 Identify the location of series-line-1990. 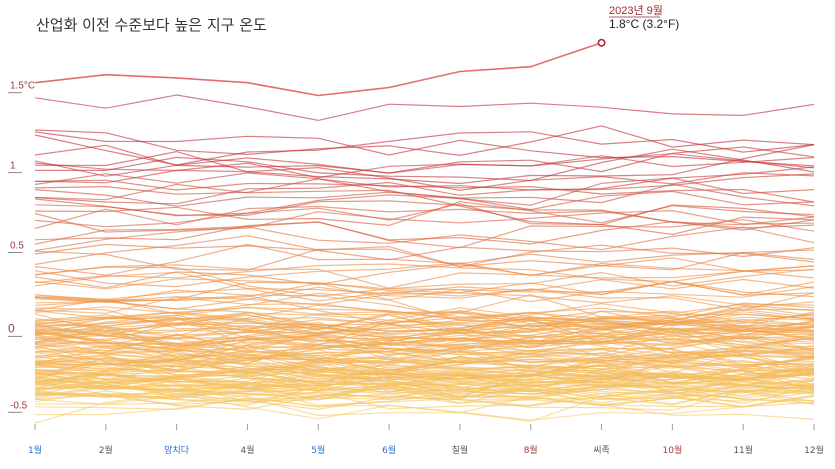
(424, 251).